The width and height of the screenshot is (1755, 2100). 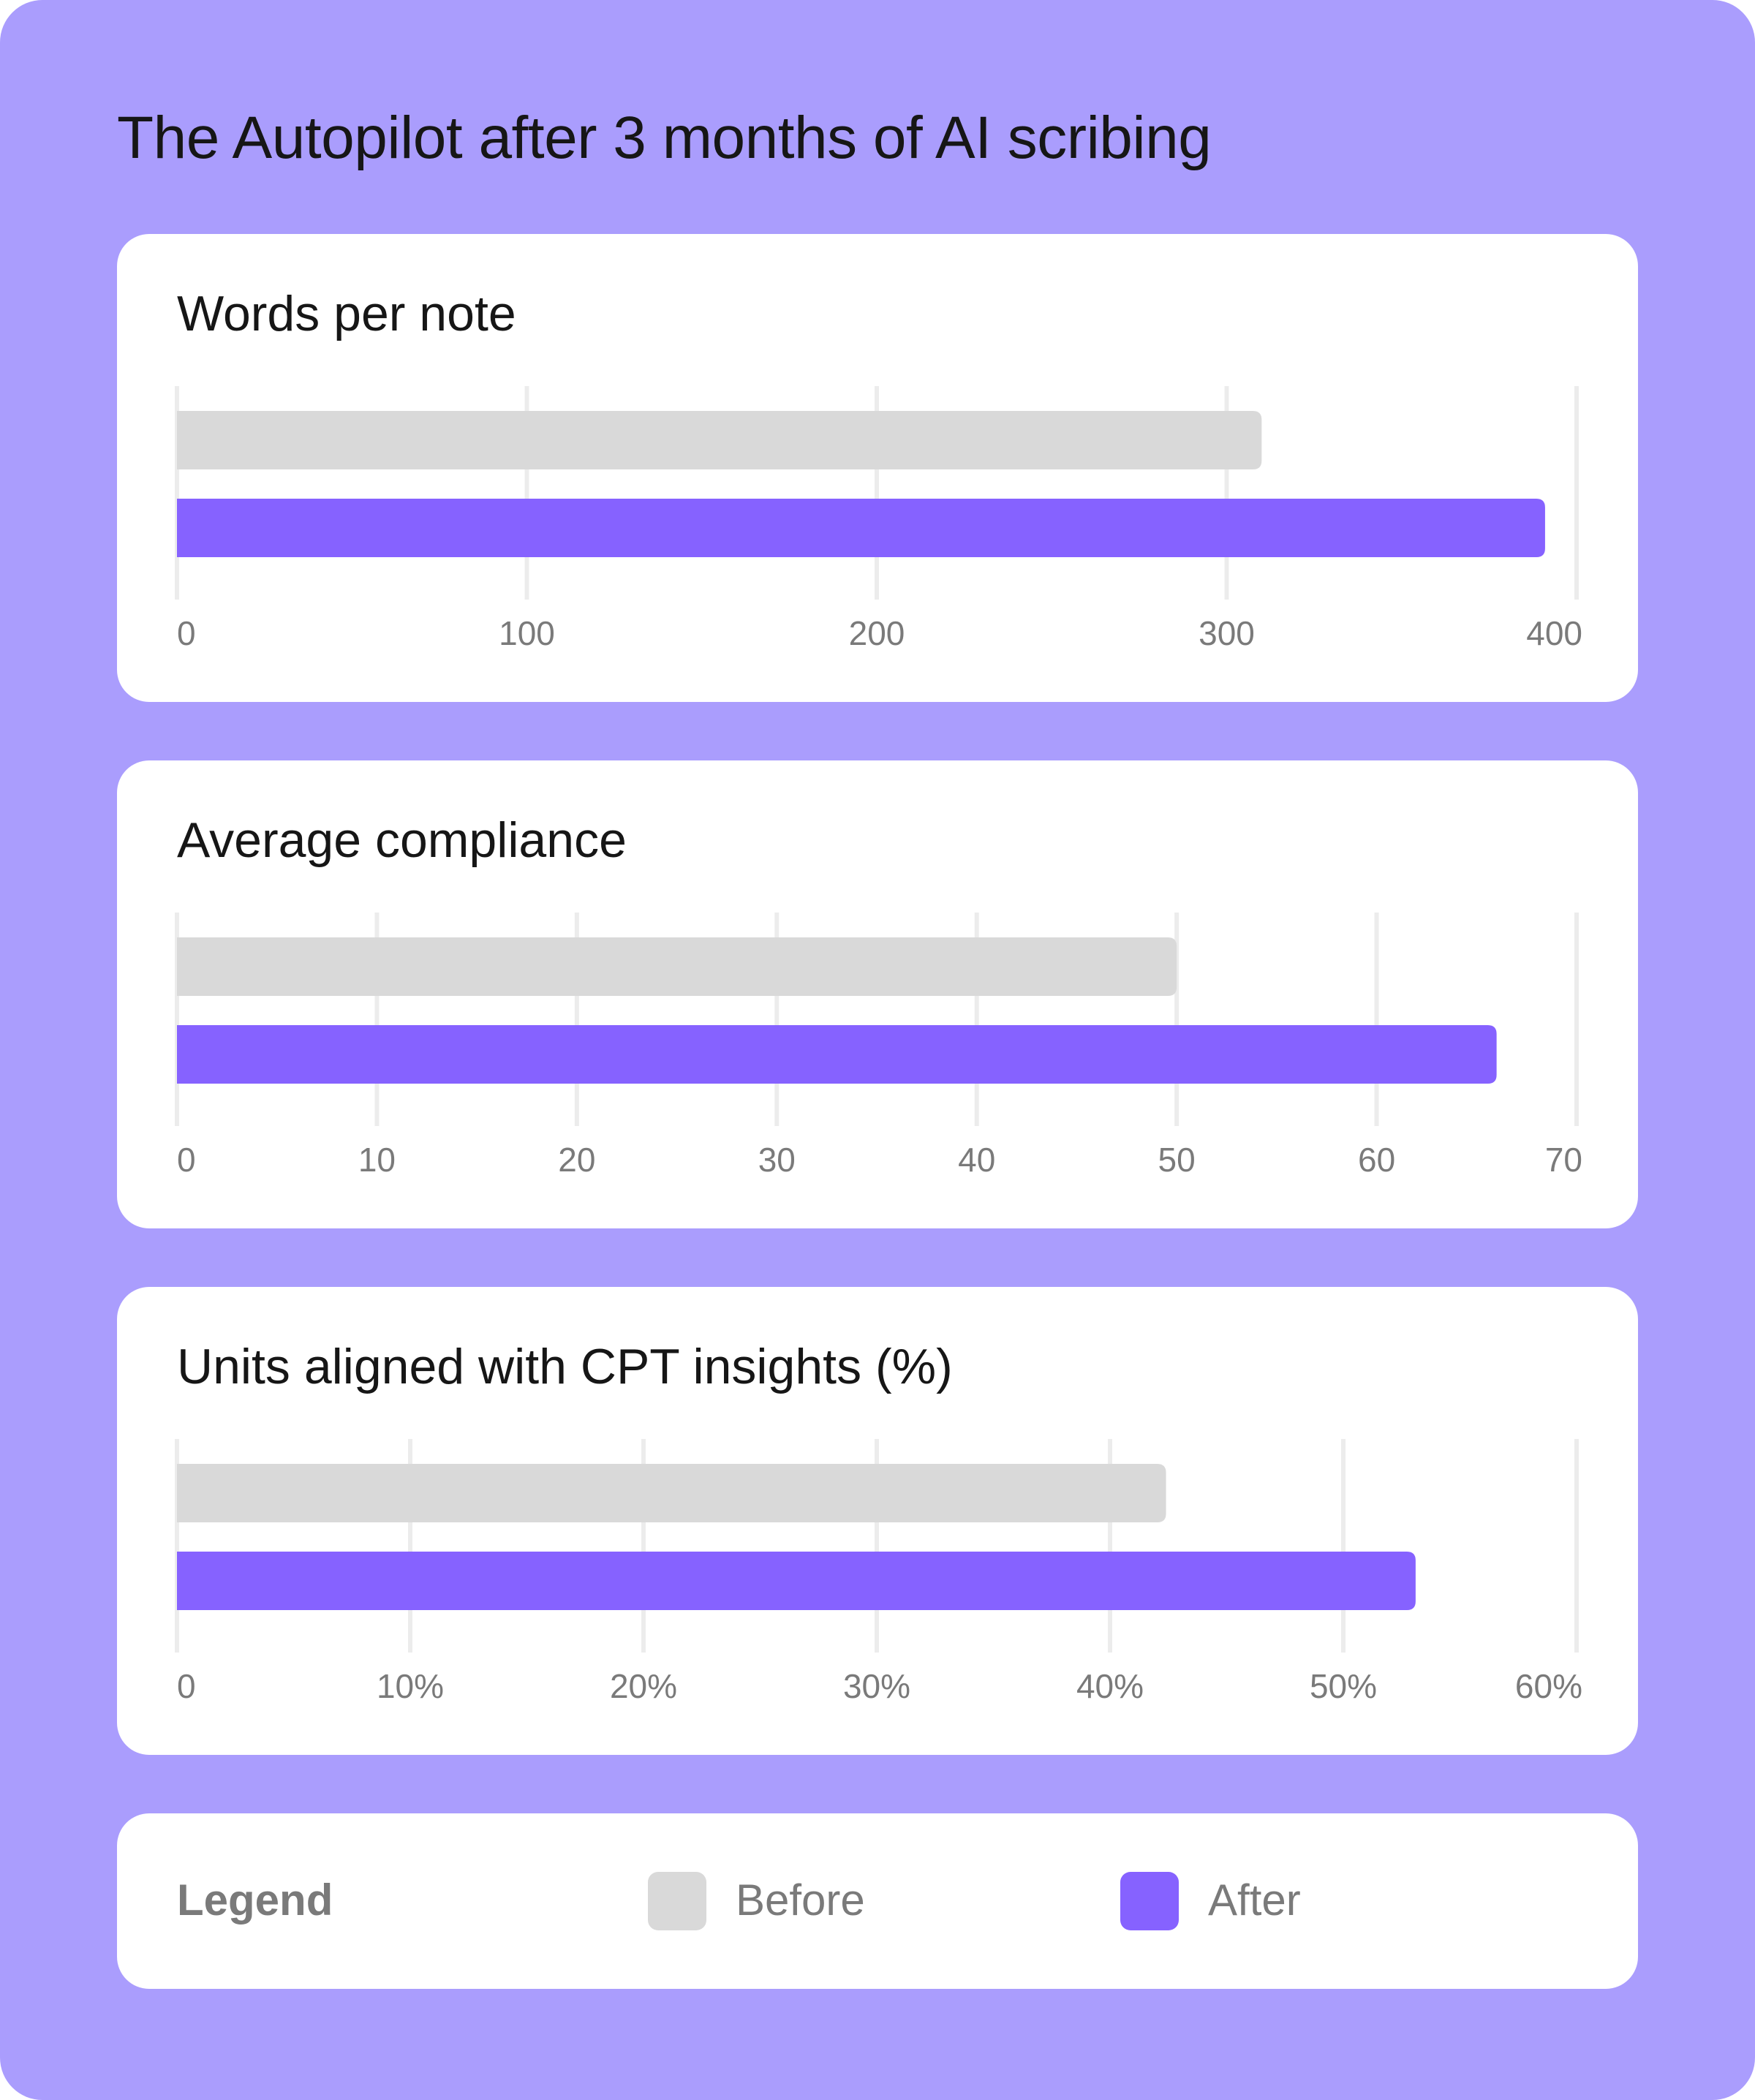 What do you see at coordinates (800, 1900) in the screenshot?
I see `legend-label-before: Before` at bounding box center [800, 1900].